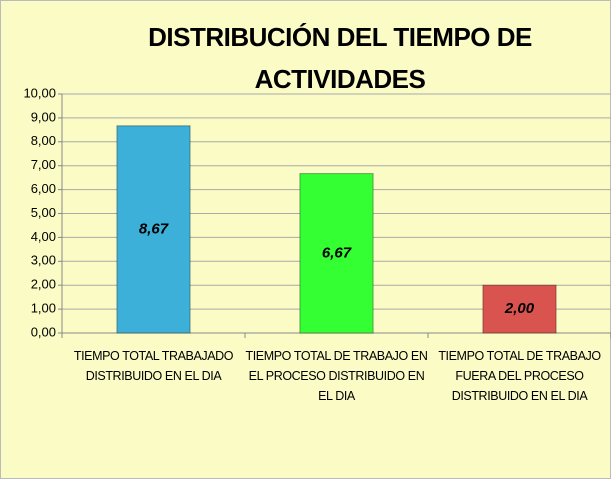 The width and height of the screenshot is (611, 479). What do you see at coordinates (43, 164) in the screenshot?
I see `y-tick-label: 7,00` at bounding box center [43, 164].